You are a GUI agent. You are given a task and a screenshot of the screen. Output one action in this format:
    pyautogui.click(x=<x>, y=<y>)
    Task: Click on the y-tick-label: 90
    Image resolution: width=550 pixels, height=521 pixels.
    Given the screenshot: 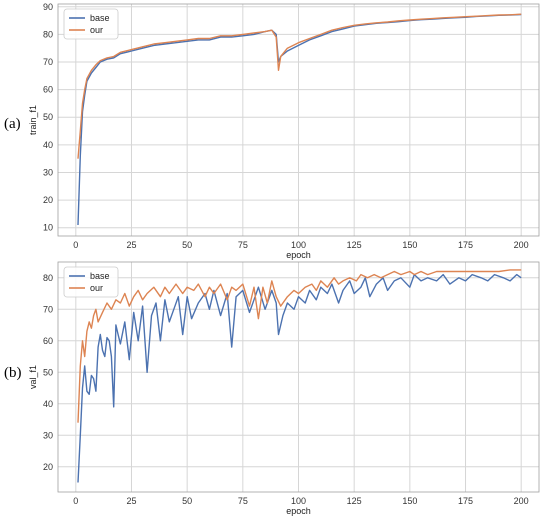 What is the action you would take?
    pyautogui.click(x=48, y=7)
    